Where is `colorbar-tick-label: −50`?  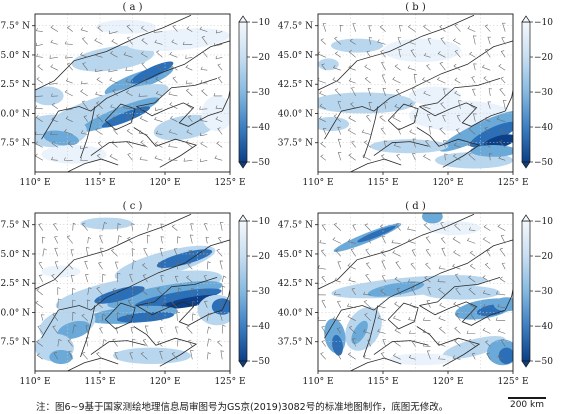 colorbar-tick-label: −50 is located at coordinates (543, 163).